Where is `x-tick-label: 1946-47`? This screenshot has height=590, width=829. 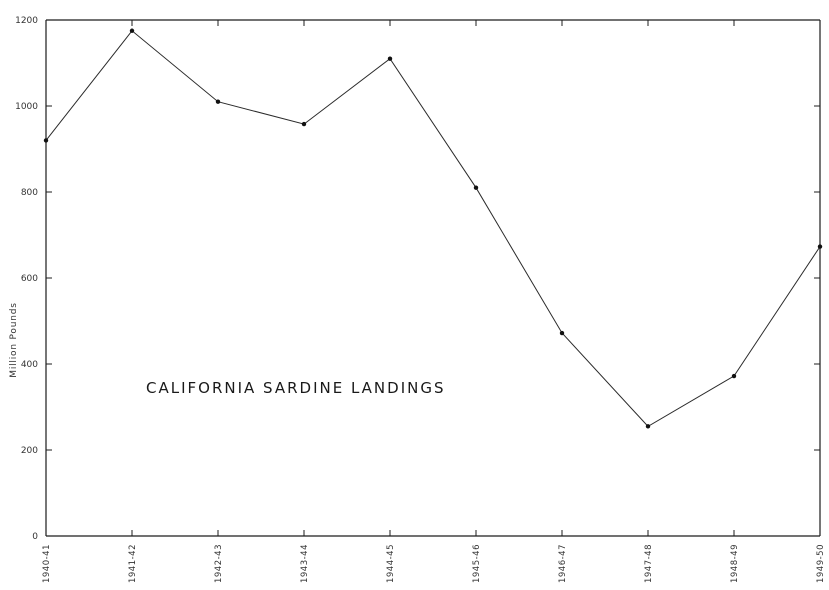
x-tick-label: 1946-47 is located at coordinates (563, 563).